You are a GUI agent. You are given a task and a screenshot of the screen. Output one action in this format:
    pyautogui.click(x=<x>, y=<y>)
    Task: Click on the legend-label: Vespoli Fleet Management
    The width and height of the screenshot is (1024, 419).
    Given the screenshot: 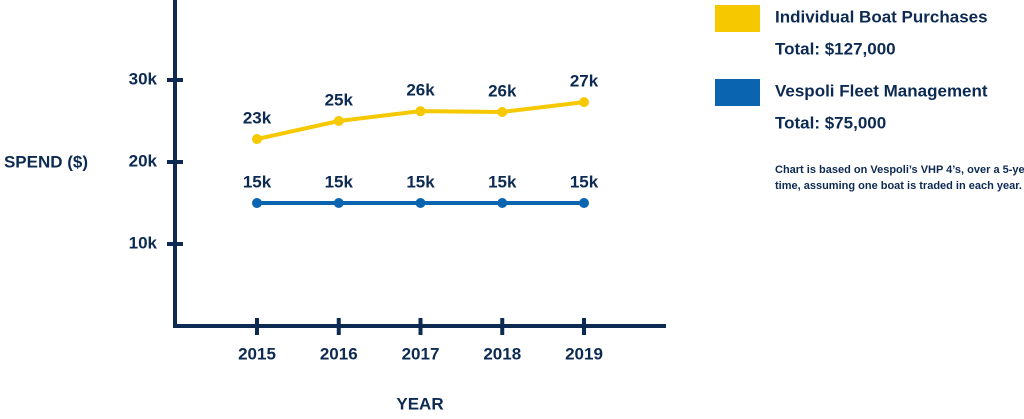 What is the action you would take?
    pyautogui.click(x=881, y=90)
    